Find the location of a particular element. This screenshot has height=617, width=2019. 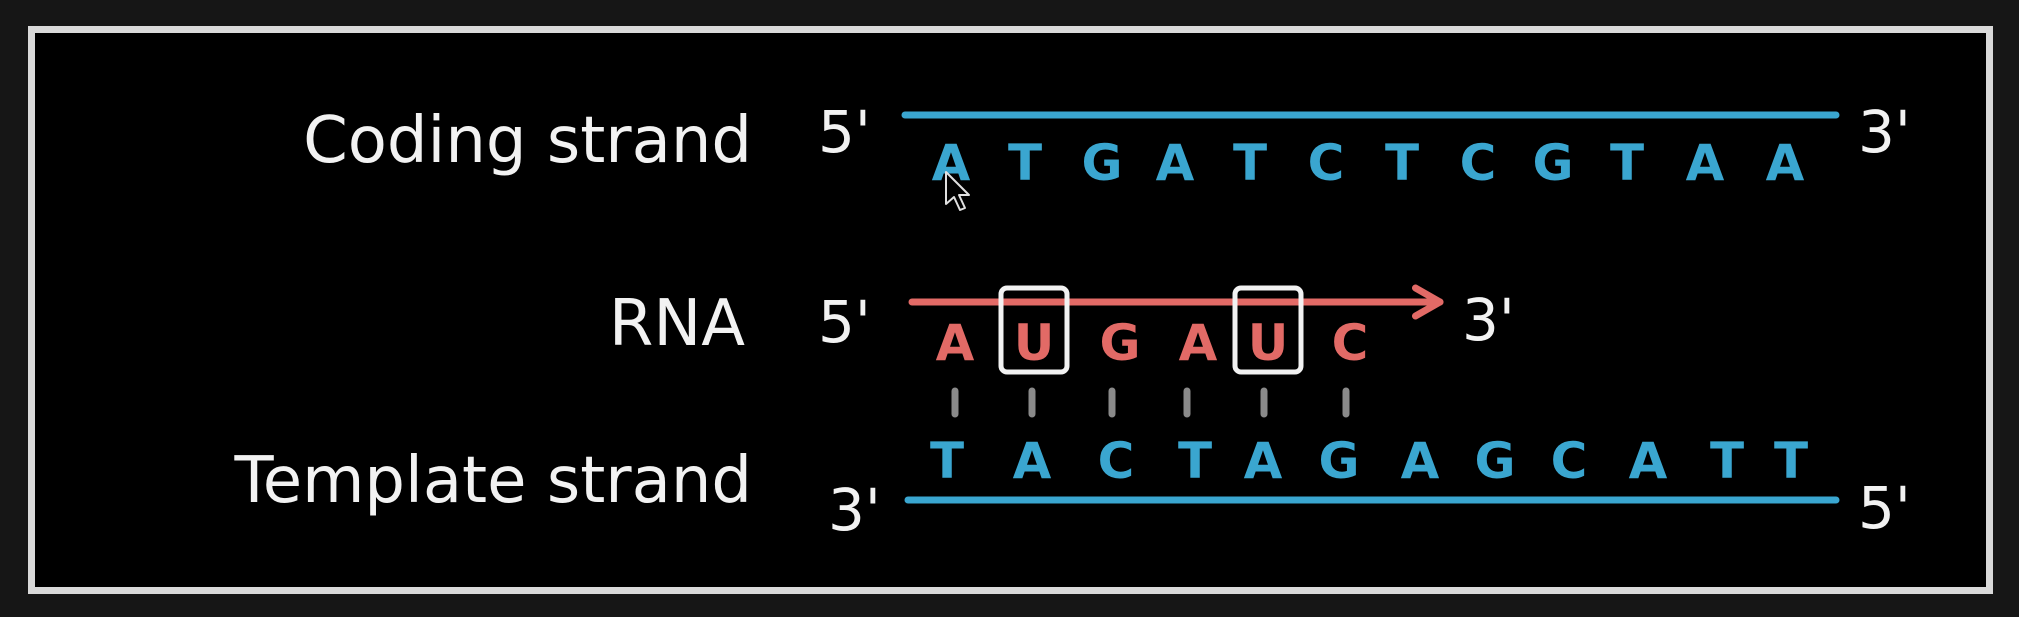

rna-base: C is located at coordinates (1350, 343).